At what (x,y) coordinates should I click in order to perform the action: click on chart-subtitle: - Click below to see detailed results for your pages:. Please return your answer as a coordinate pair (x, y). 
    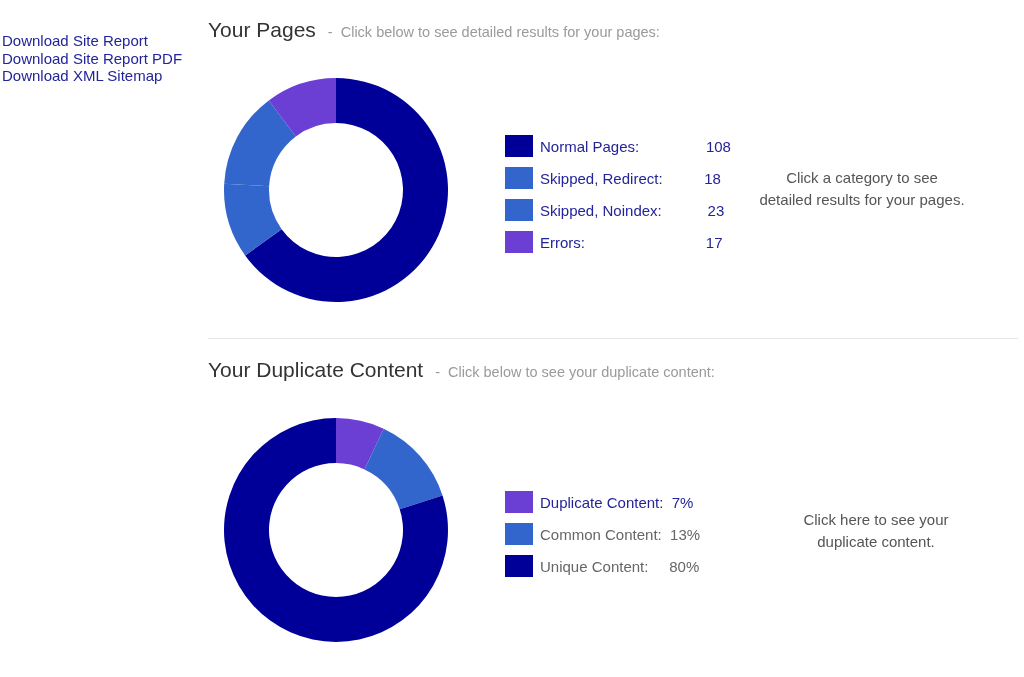
    Looking at the image, I should click on (493, 32).